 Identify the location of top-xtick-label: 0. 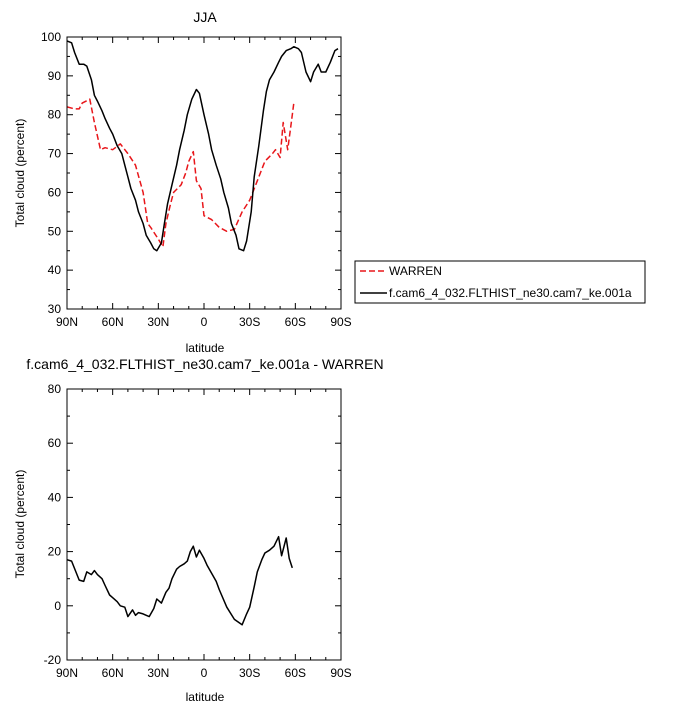
(204, 322).